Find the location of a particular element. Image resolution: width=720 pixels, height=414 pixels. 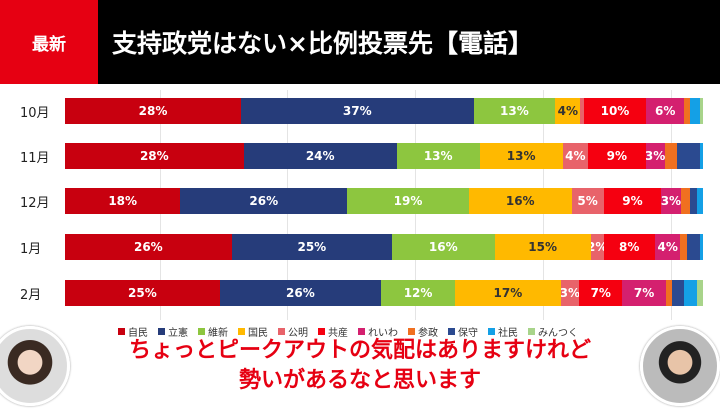

bar-segment-れいわ: 7% is located at coordinates (644, 293).